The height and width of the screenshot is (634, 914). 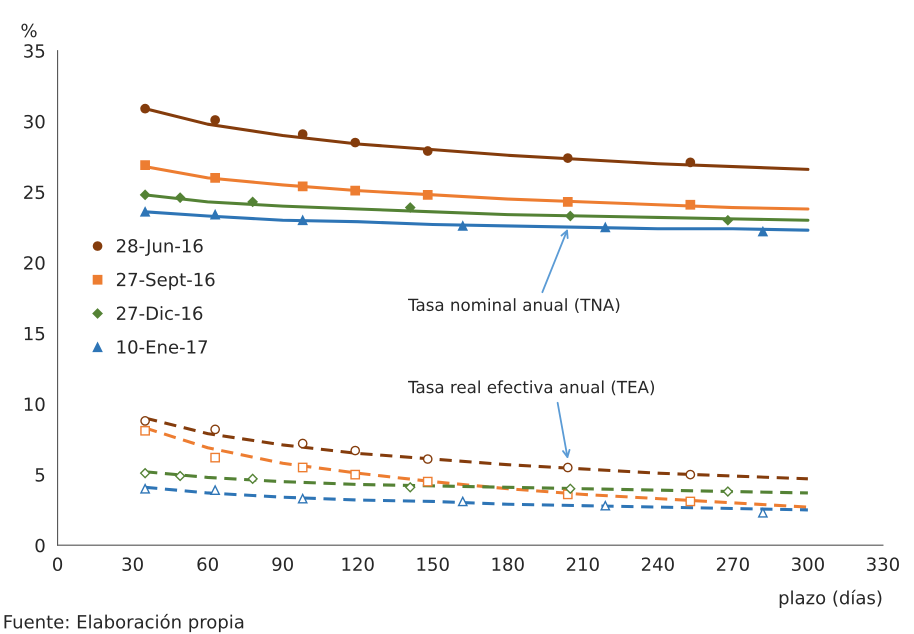 What do you see at coordinates (808, 564) in the screenshot?
I see `x-tick-label: 300` at bounding box center [808, 564].